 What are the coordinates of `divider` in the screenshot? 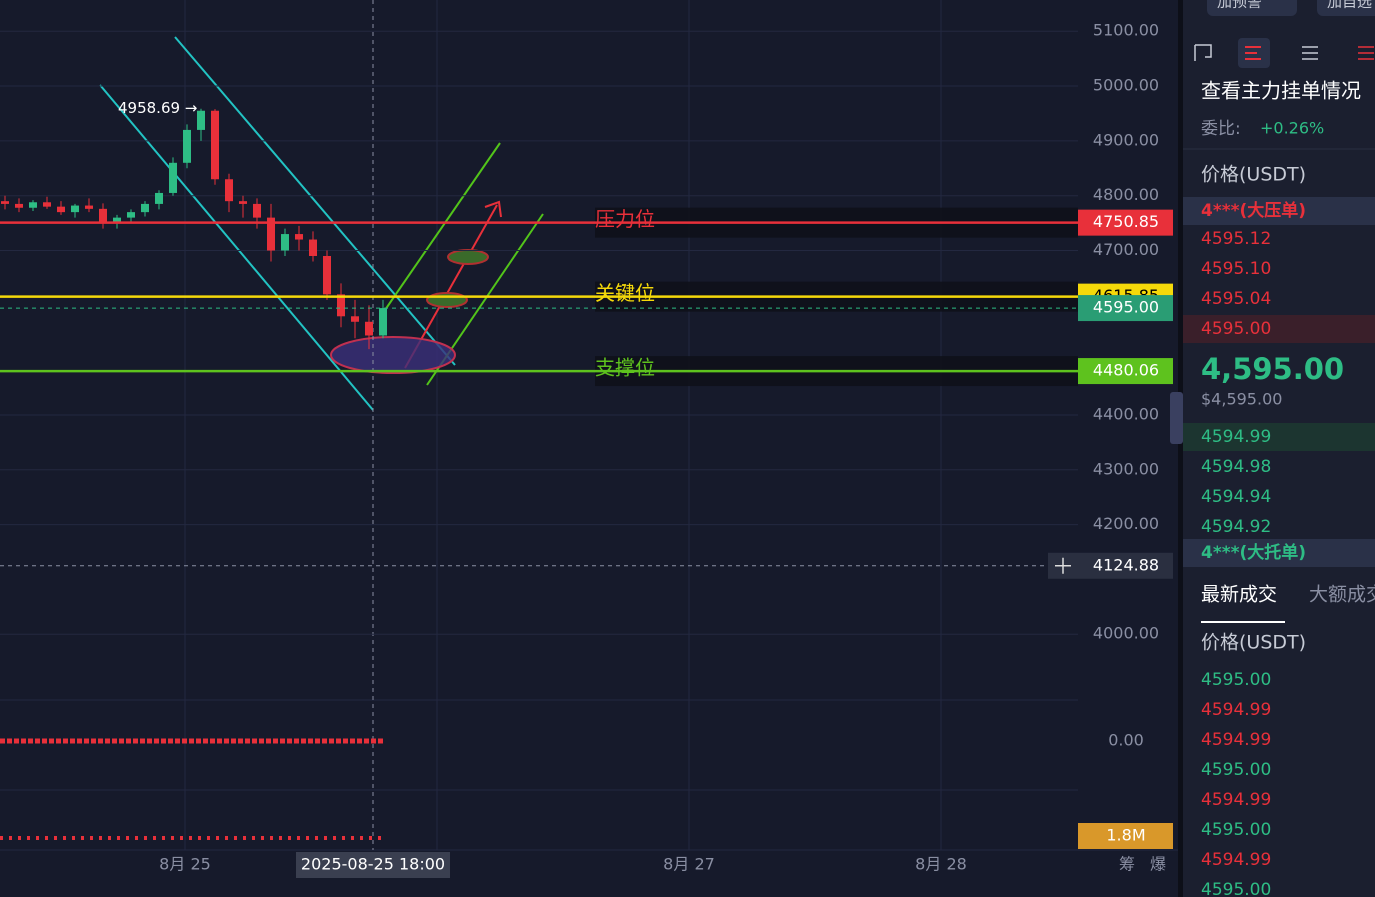 It's located at (1180, 448).